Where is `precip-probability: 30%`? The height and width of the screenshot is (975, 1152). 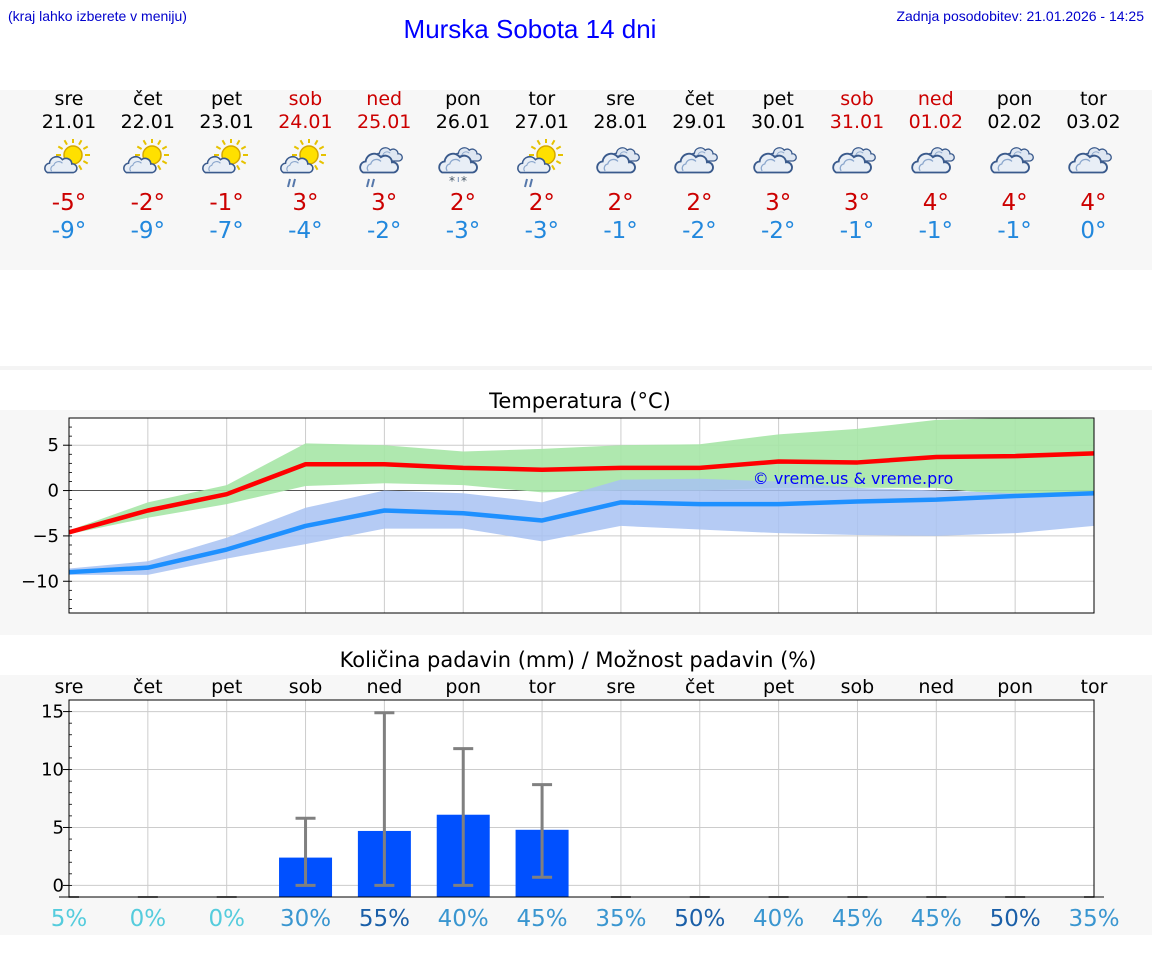 precip-probability: 30% is located at coordinates (305, 919).